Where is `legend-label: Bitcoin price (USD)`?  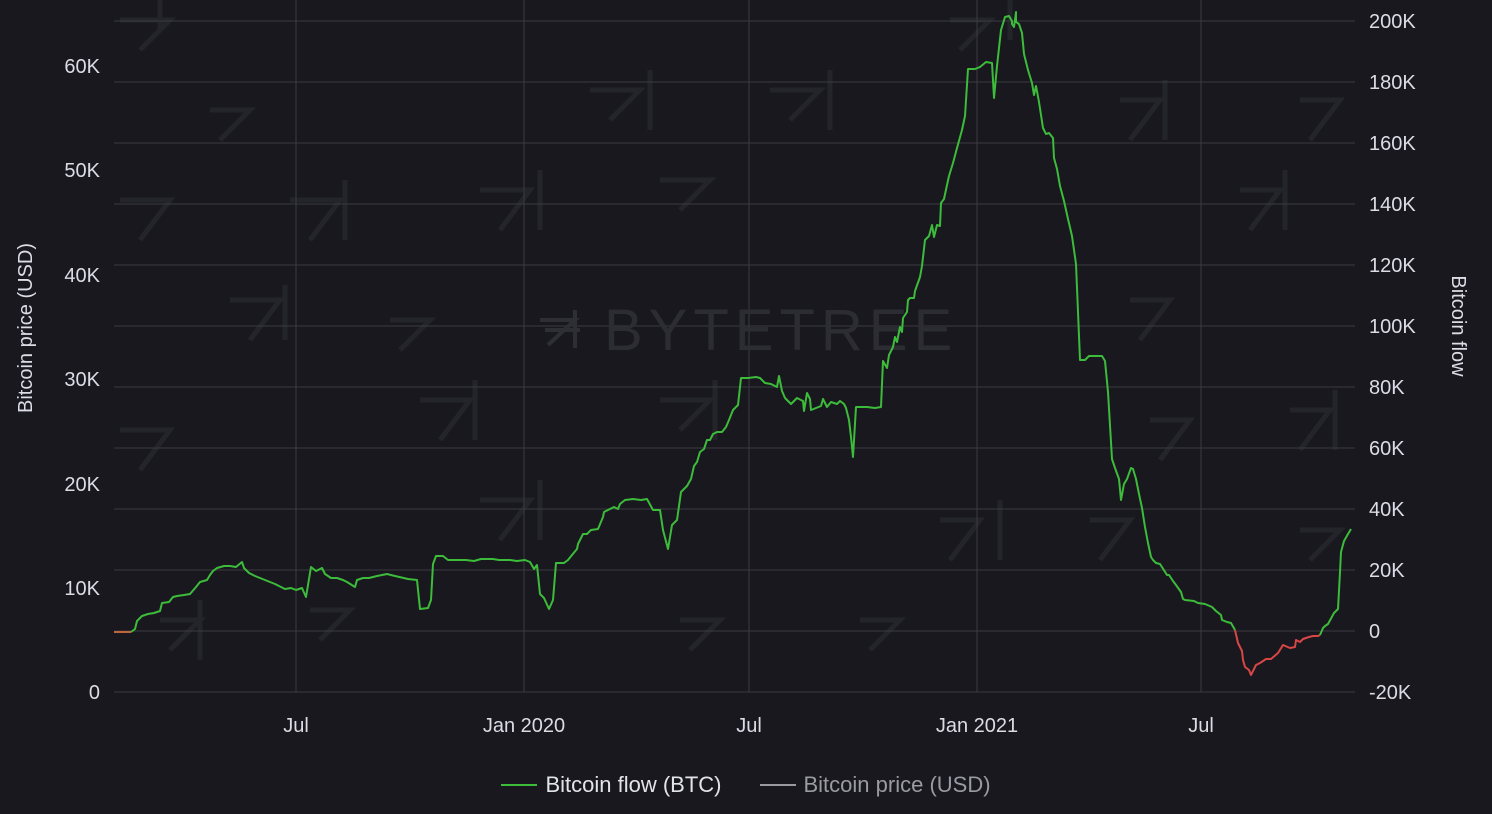
legend-label: Bitcoin price (USD) is located at coordinates (897, 784).